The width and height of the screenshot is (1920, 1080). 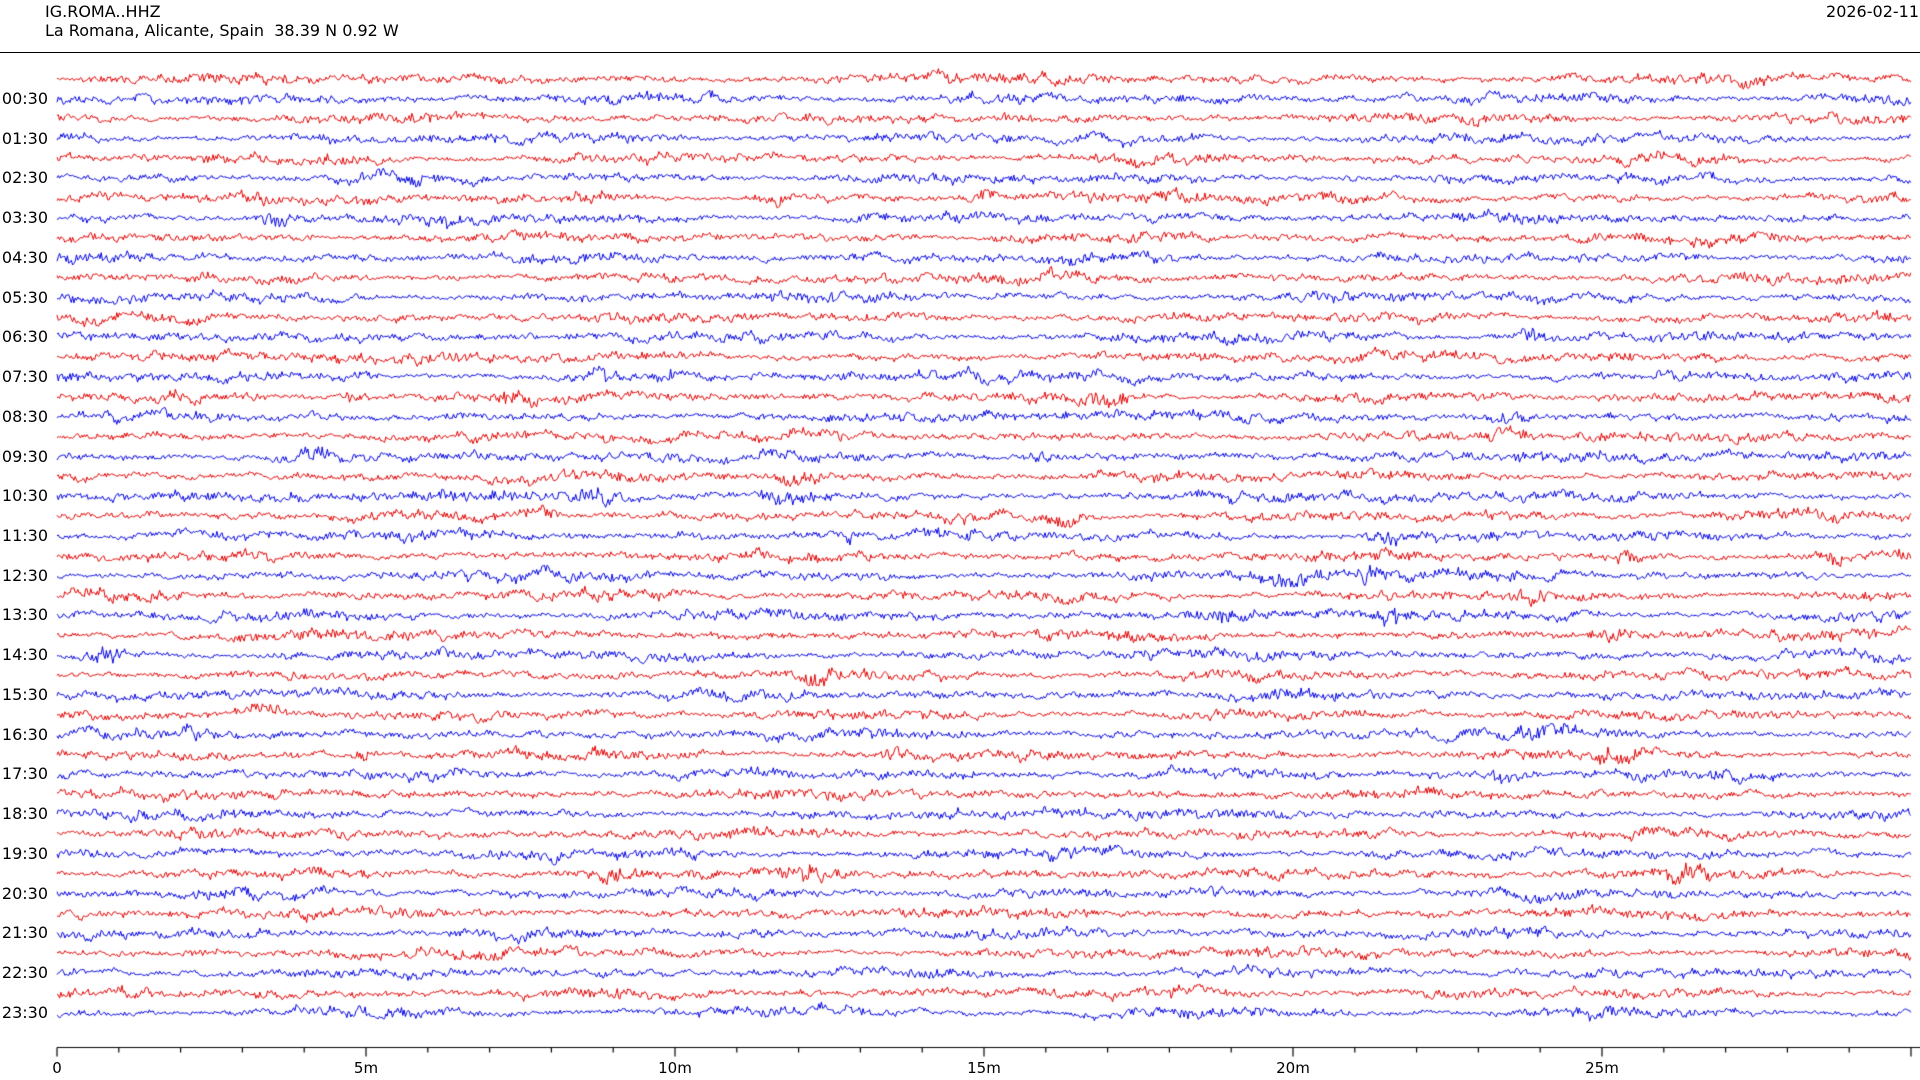 I want to click on row-time-label: 12:30, so click(x=24, y=575).